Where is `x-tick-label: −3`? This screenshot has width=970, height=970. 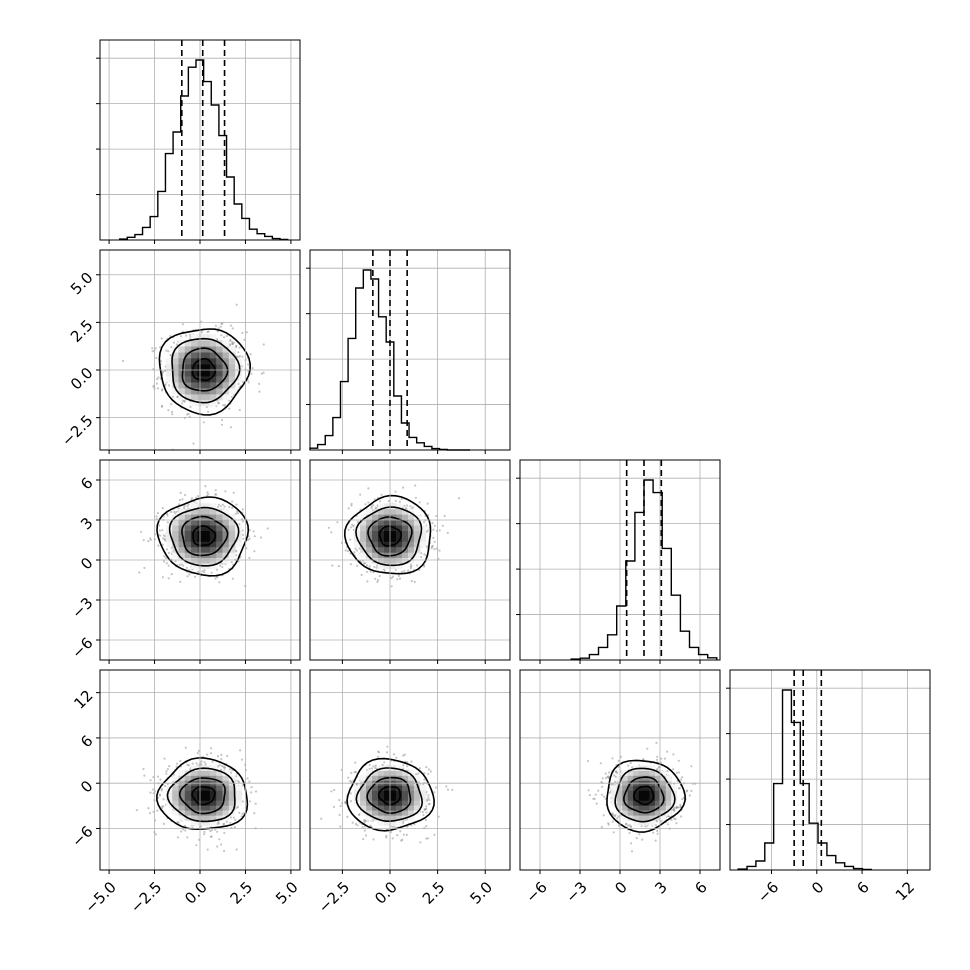 x-tick-label: −3 is located at coordinates (576, 892).